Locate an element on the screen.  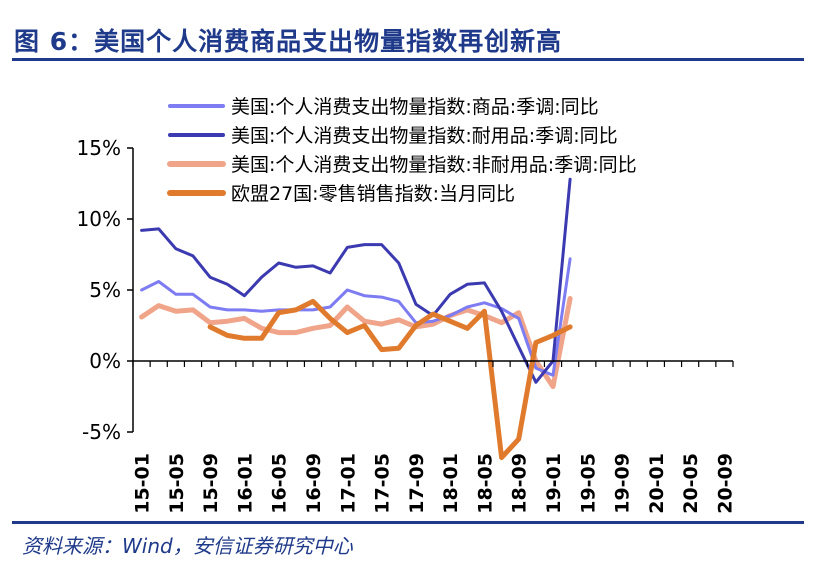
y-axis-ticks: 15% 10% 5% 0% -5% is located at coordinates (105, 290).